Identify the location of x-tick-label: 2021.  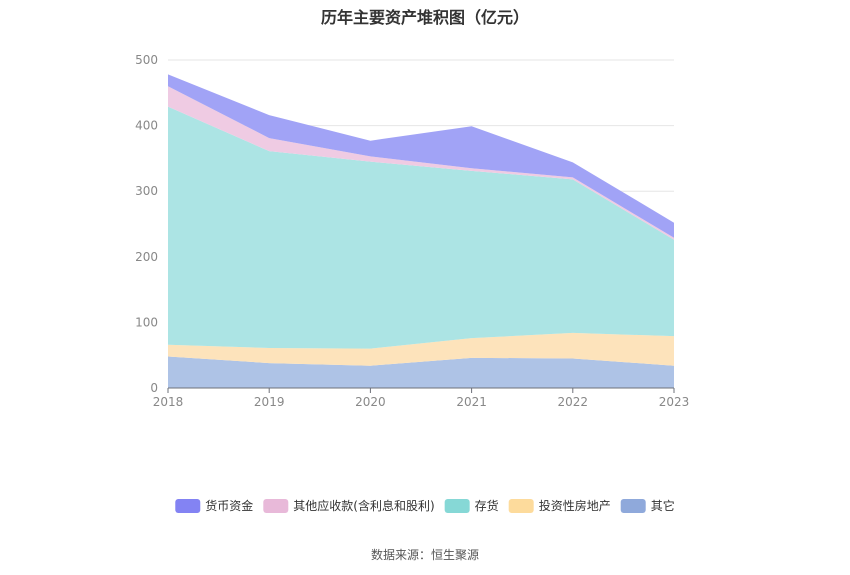
(471, 402).